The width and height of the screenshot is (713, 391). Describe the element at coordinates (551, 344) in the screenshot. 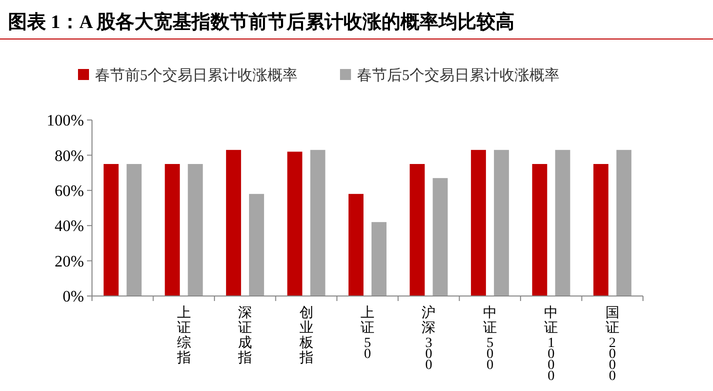

I see `x-tick-label: 中证1000` at that location.